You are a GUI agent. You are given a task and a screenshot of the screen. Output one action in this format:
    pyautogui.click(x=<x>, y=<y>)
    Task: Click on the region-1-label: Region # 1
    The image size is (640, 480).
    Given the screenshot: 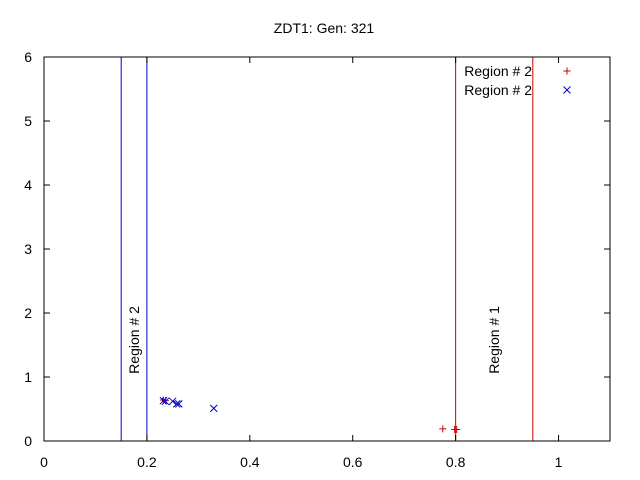 What is the action you would take?
    pyautogui.click(x=494, y=340)
    